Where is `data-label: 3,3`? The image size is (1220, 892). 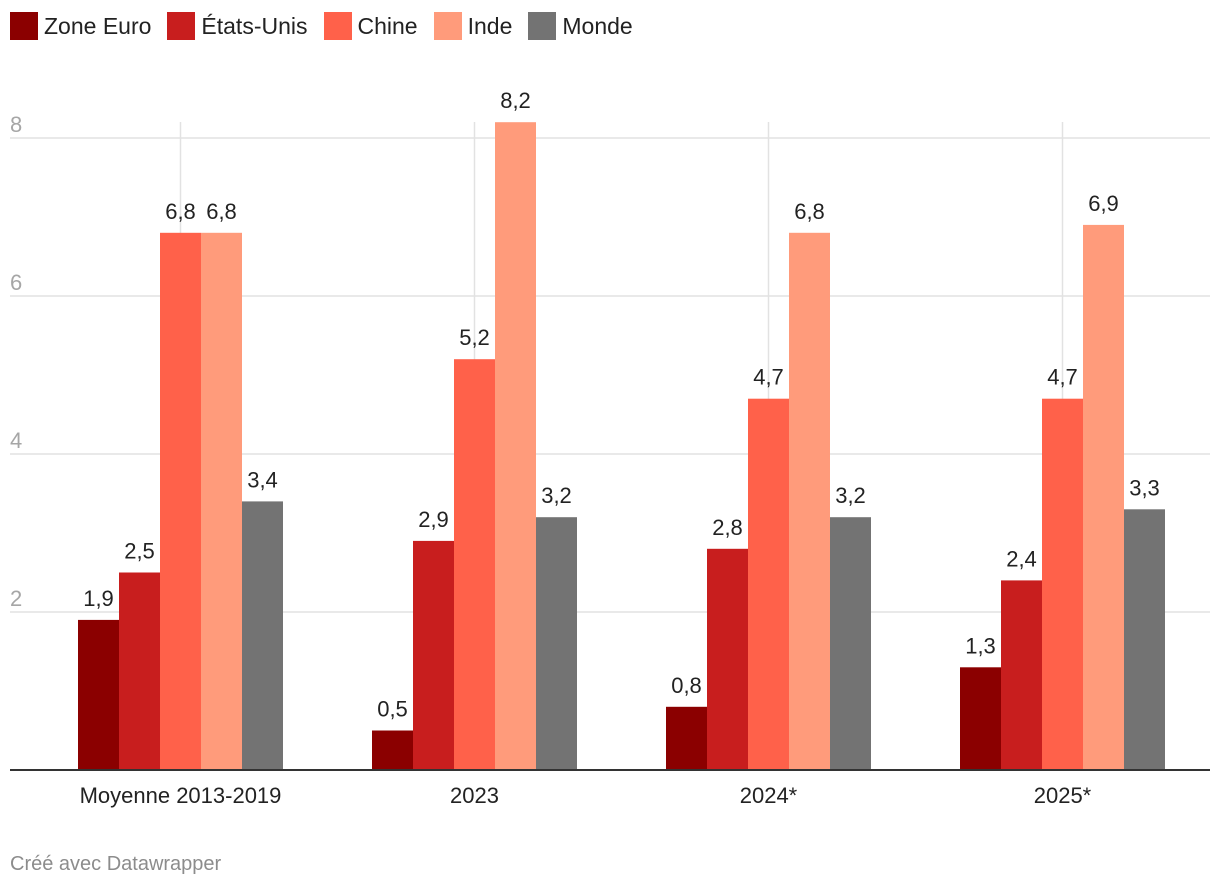 data-label: 3,3 is located at coordinates (1144, 487).